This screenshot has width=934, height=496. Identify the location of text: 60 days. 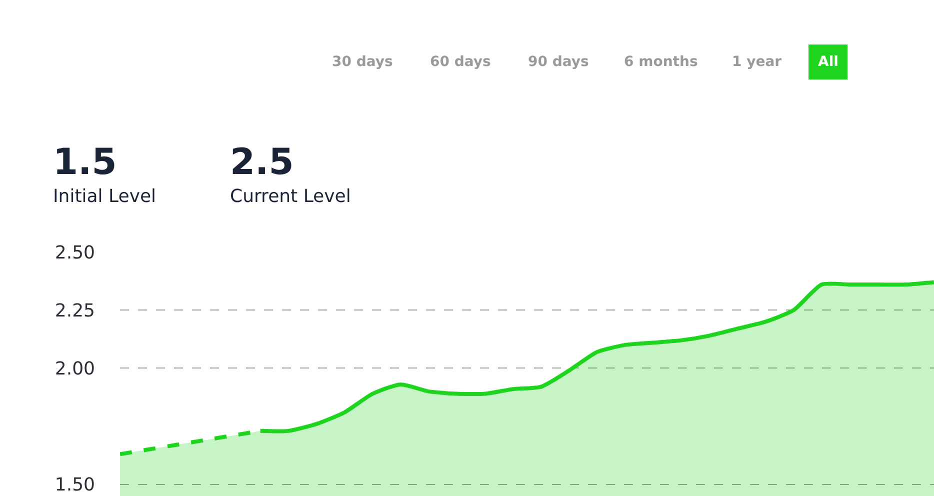
(460, 62).